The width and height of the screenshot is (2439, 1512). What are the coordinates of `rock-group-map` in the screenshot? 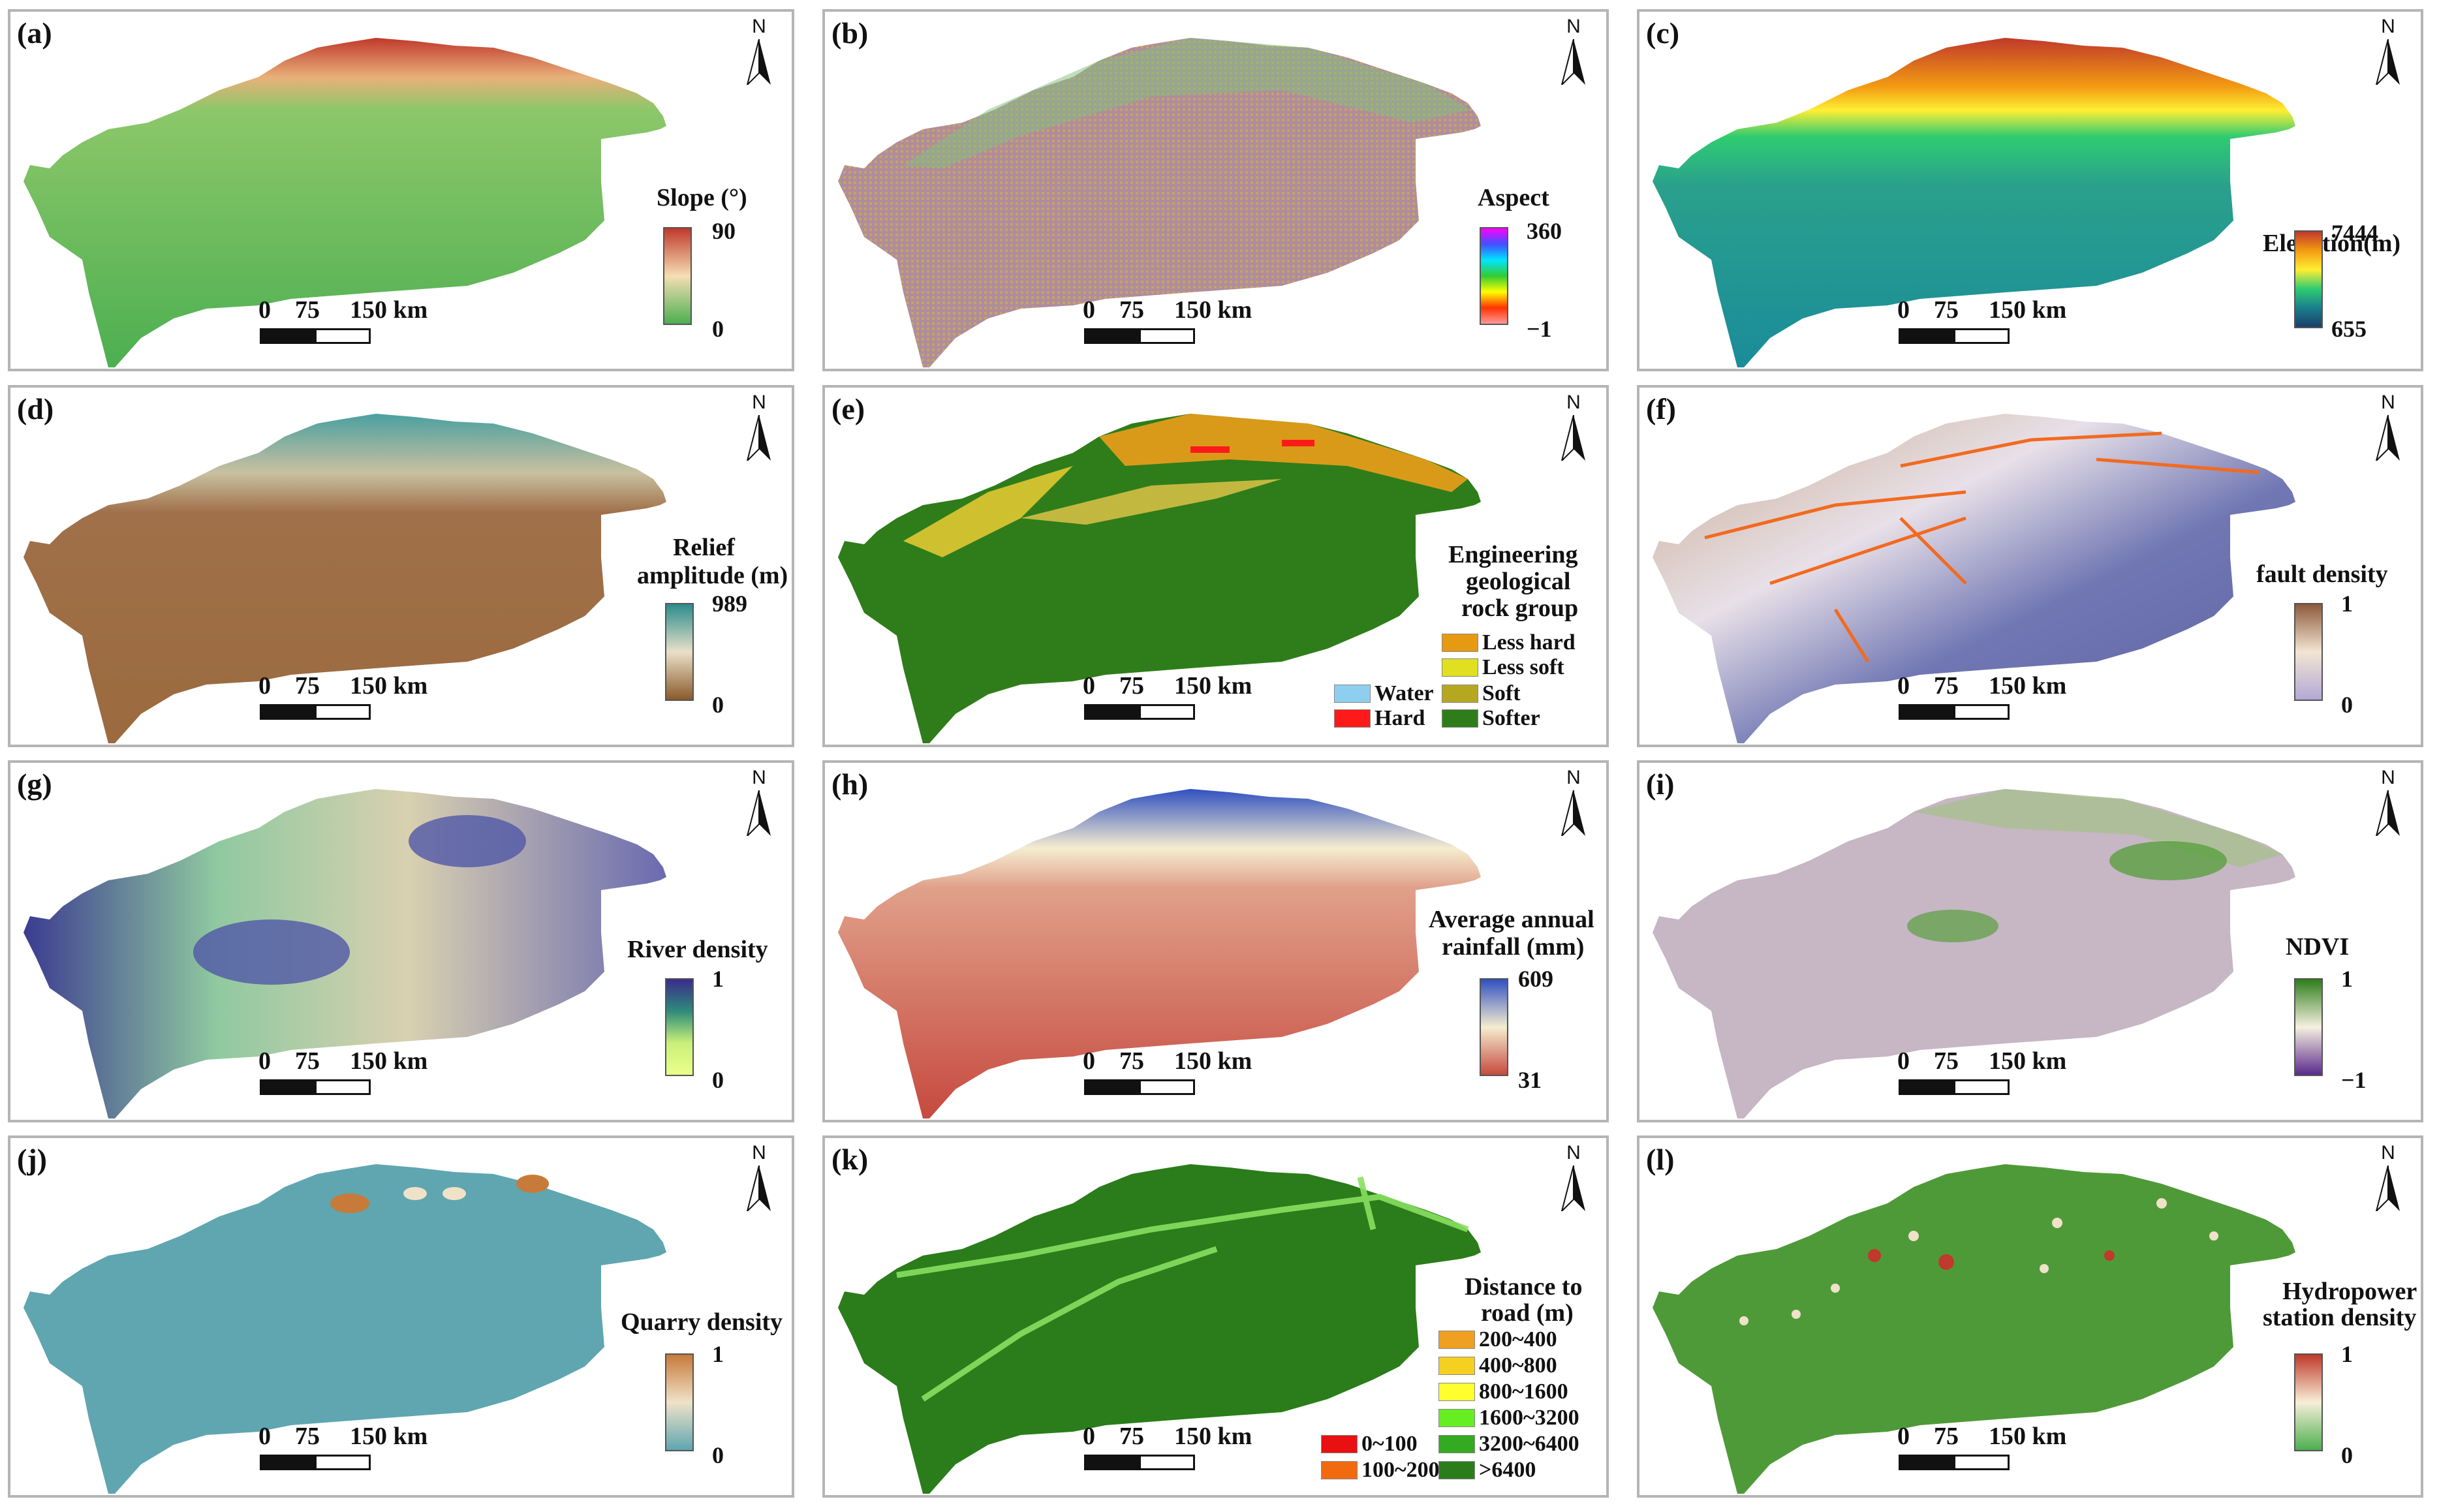 It's located at (1159, 578).